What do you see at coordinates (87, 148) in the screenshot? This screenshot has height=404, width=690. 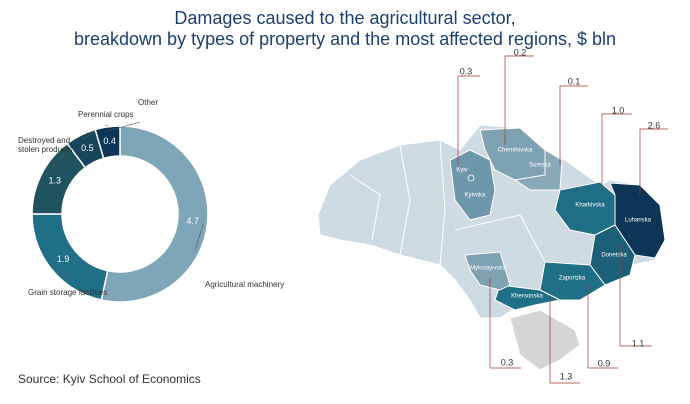 I see `value-label: 0.5` at bounding box center [87, 148].